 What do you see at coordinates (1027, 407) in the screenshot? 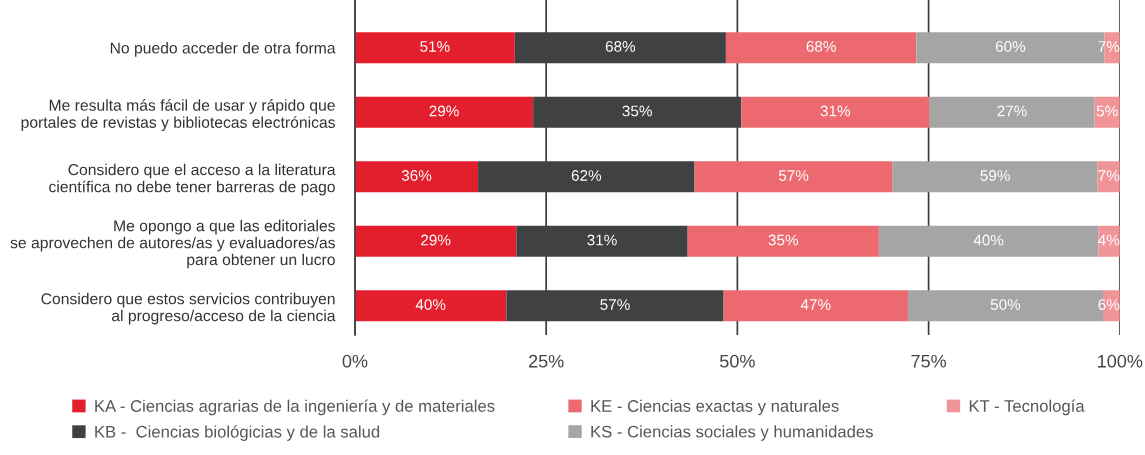
I see `legend-label: KT - Tecnología` at bounding box center [1027, 407].